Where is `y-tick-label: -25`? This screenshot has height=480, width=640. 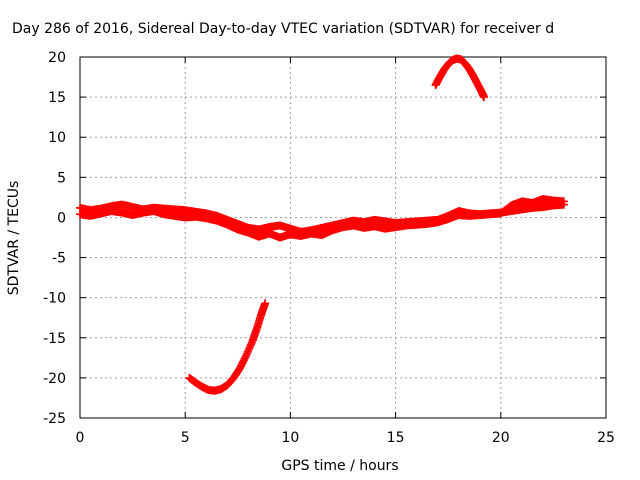 y-tick-label: -25 is located at coordinates (54, 419).